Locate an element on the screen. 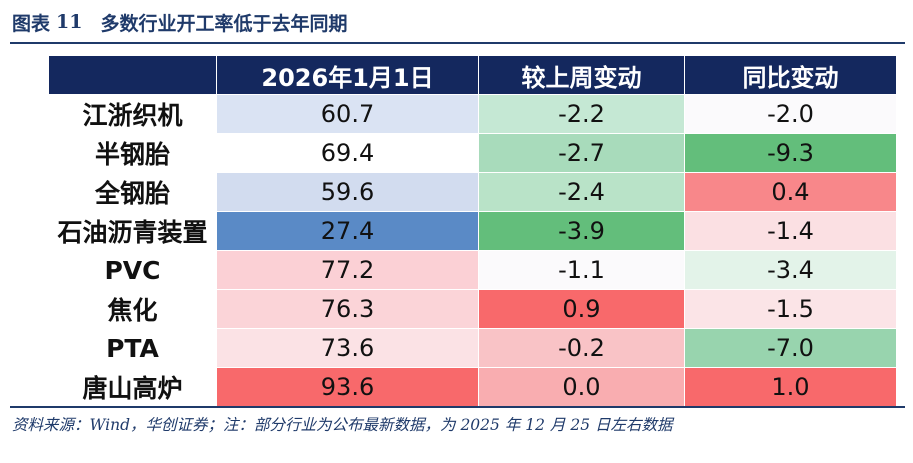  cell-level: 69.4 is located at coordinates (347, 153).